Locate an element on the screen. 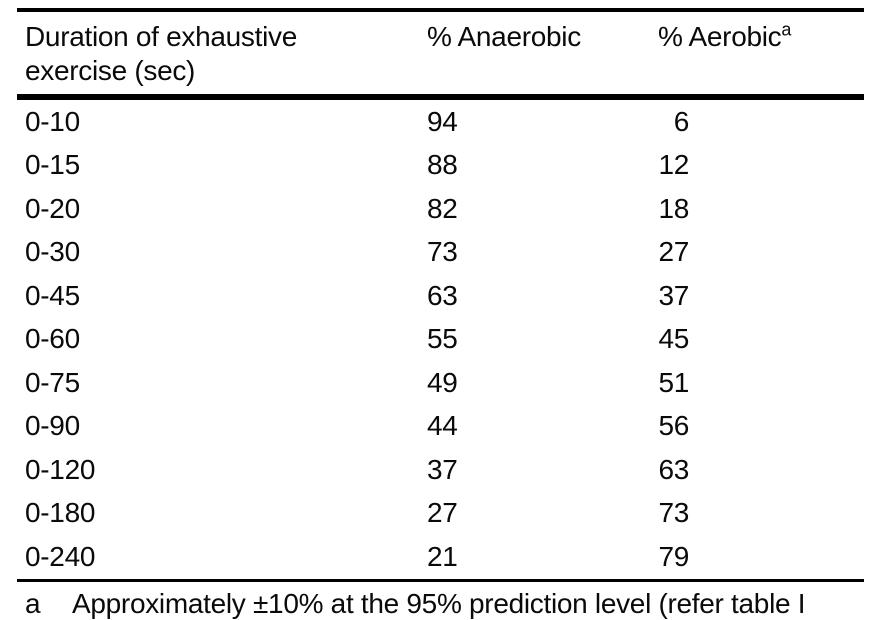 The image size is (870, 620). table-row: 0-240 21 79 is located at coordinates (440, 558).